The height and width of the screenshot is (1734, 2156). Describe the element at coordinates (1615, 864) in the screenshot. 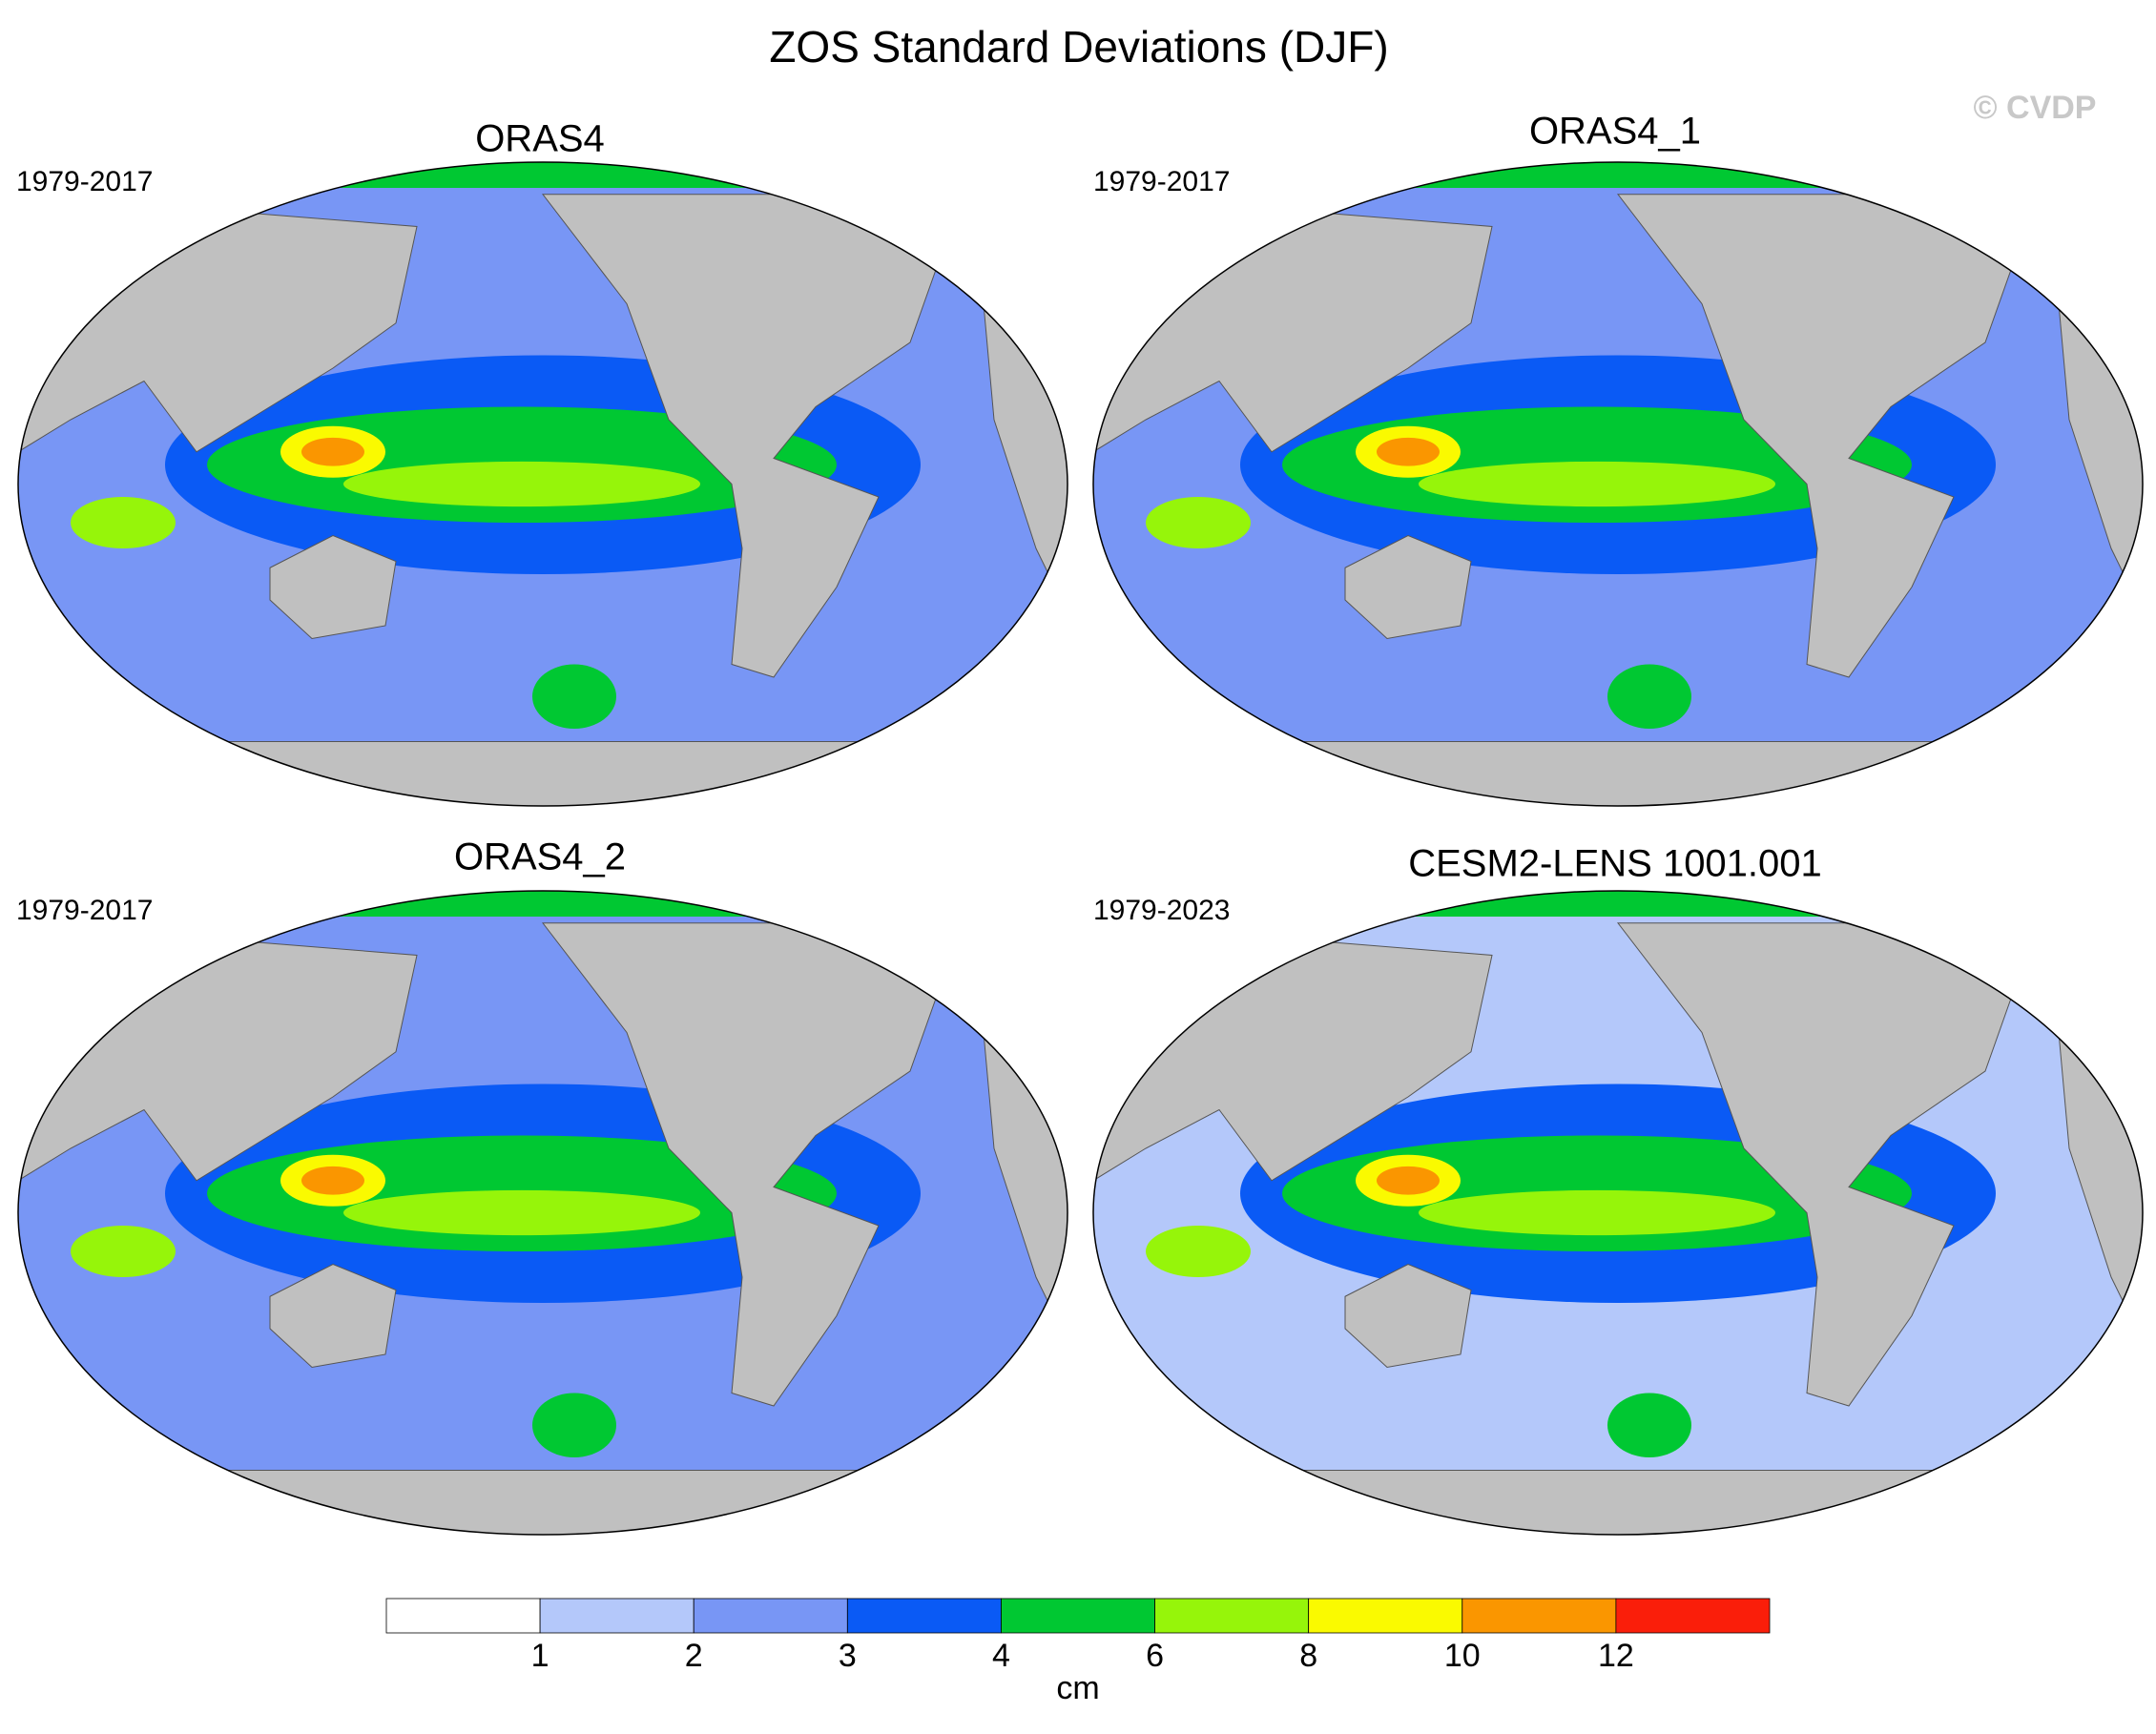

I see `panel-title: CESM2-LENS 1001.001` at that location.